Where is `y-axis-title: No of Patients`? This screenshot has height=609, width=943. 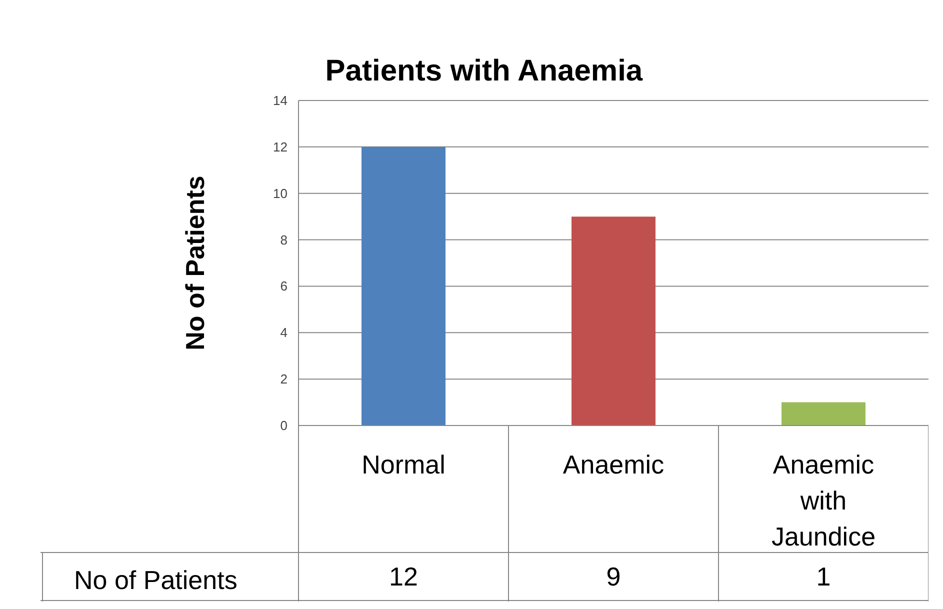
y-axis-title: No of Patients is located at coordinates (195, 263).